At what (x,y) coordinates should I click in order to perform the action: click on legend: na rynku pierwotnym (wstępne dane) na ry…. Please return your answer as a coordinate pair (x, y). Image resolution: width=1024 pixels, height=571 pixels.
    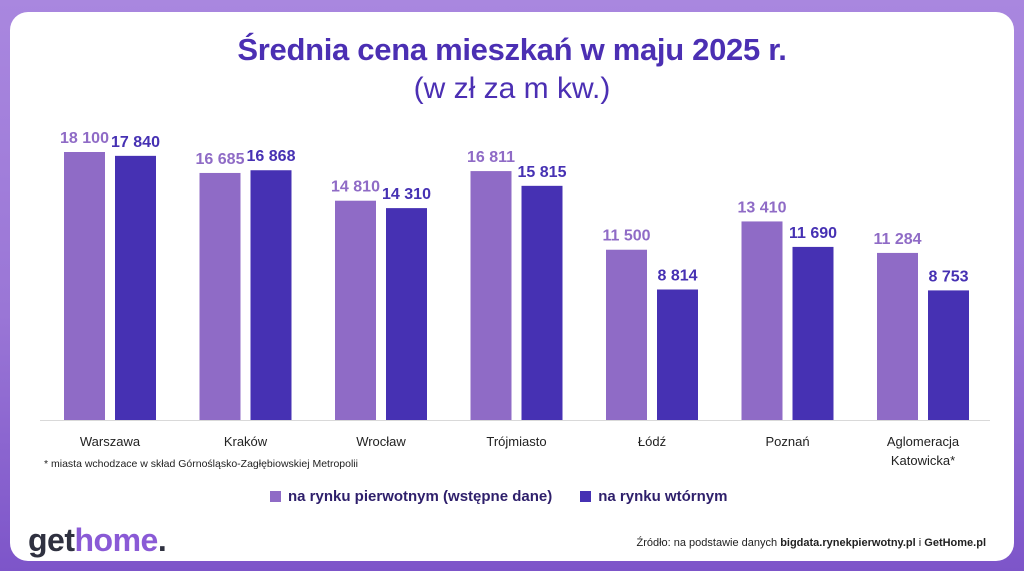
    Looking at the image, I should click on (512, 496).